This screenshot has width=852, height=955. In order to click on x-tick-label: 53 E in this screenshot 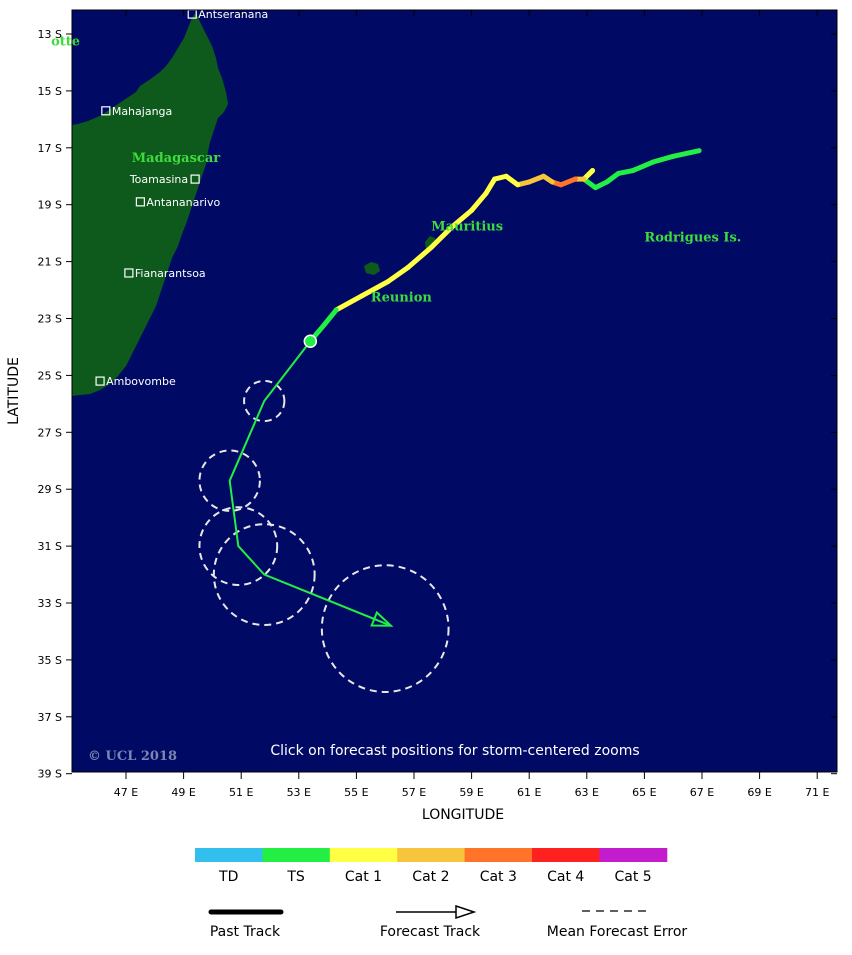, I will do `click(299, 792)`.